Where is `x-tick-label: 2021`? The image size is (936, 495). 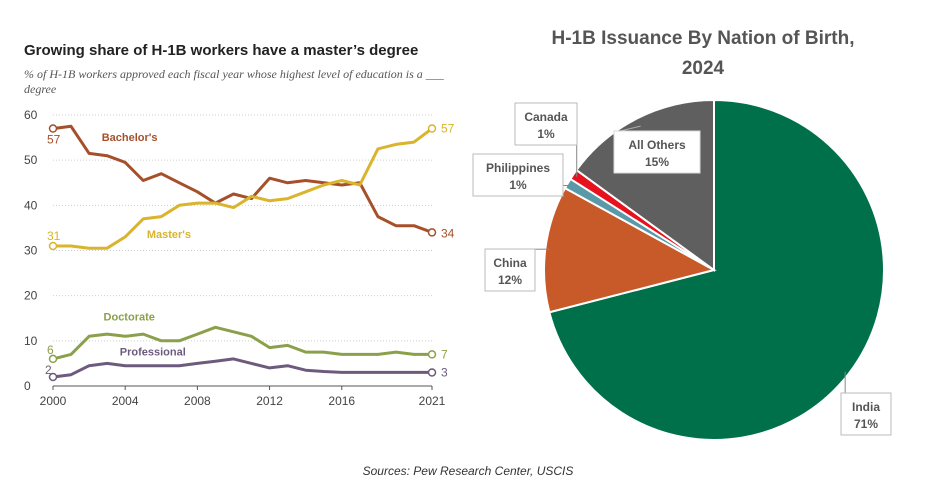
x-tick-label: 2021 is located at coordinates (432, 401).